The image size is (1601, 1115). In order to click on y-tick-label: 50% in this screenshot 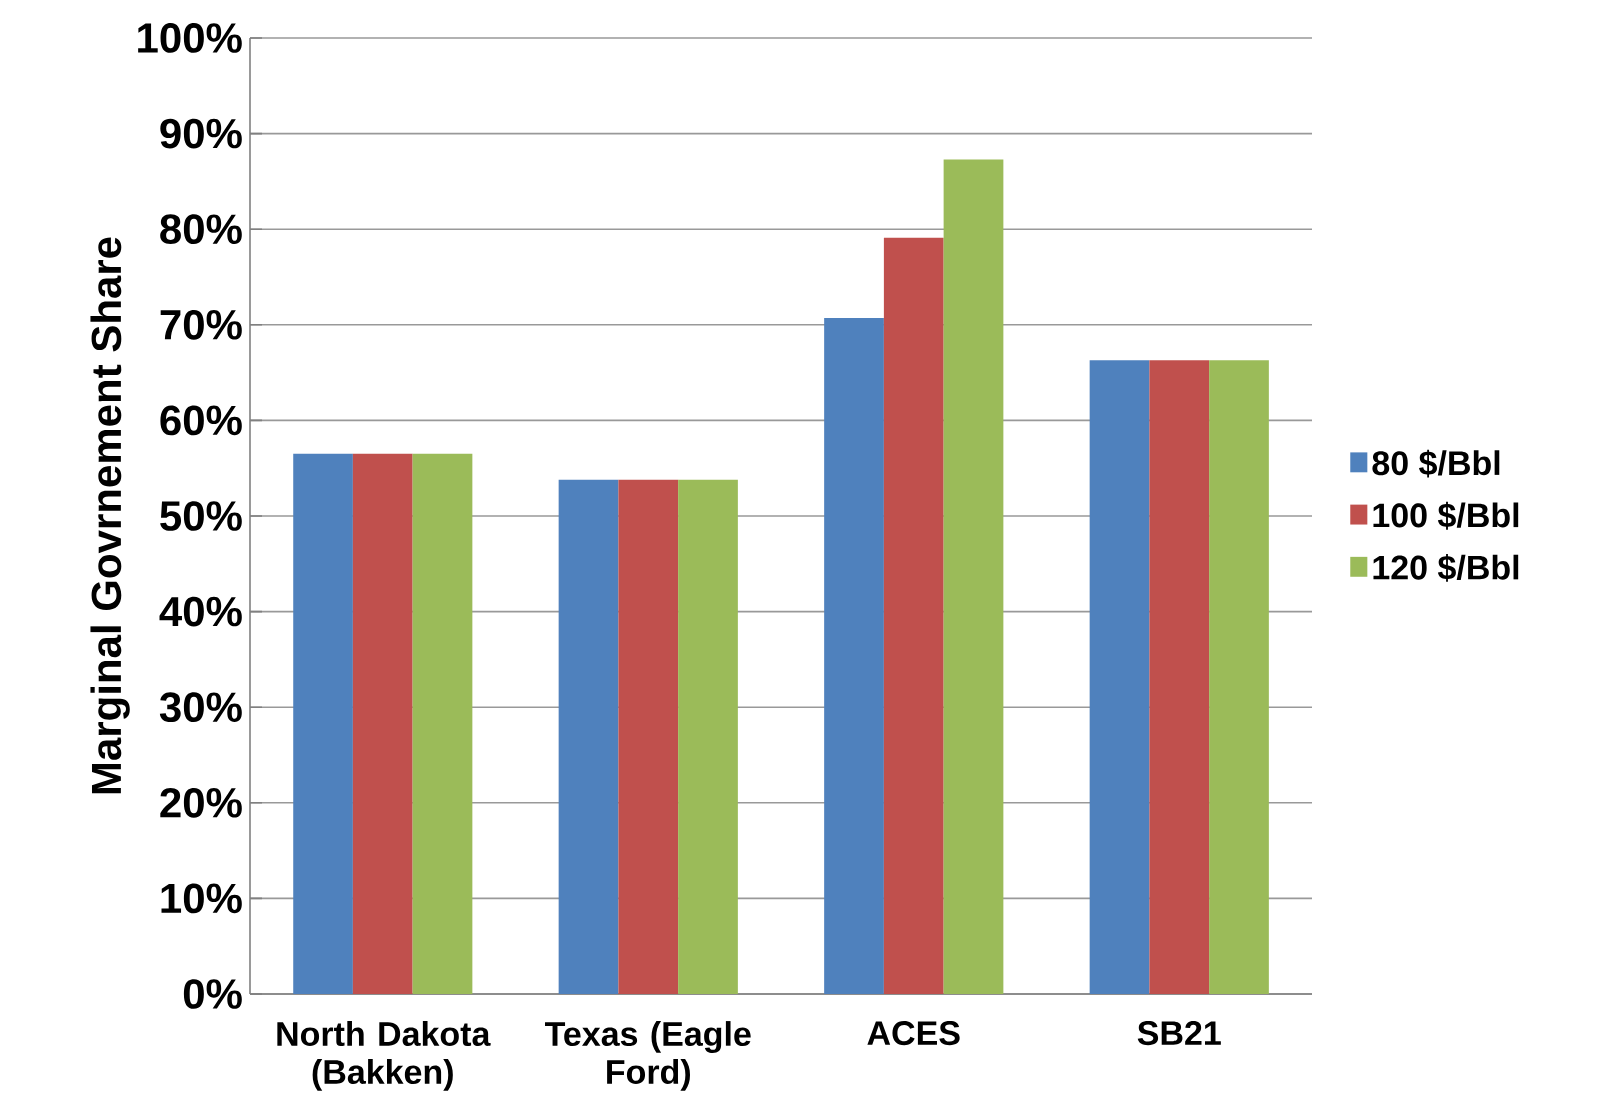, I will do `click(201, 516)`.